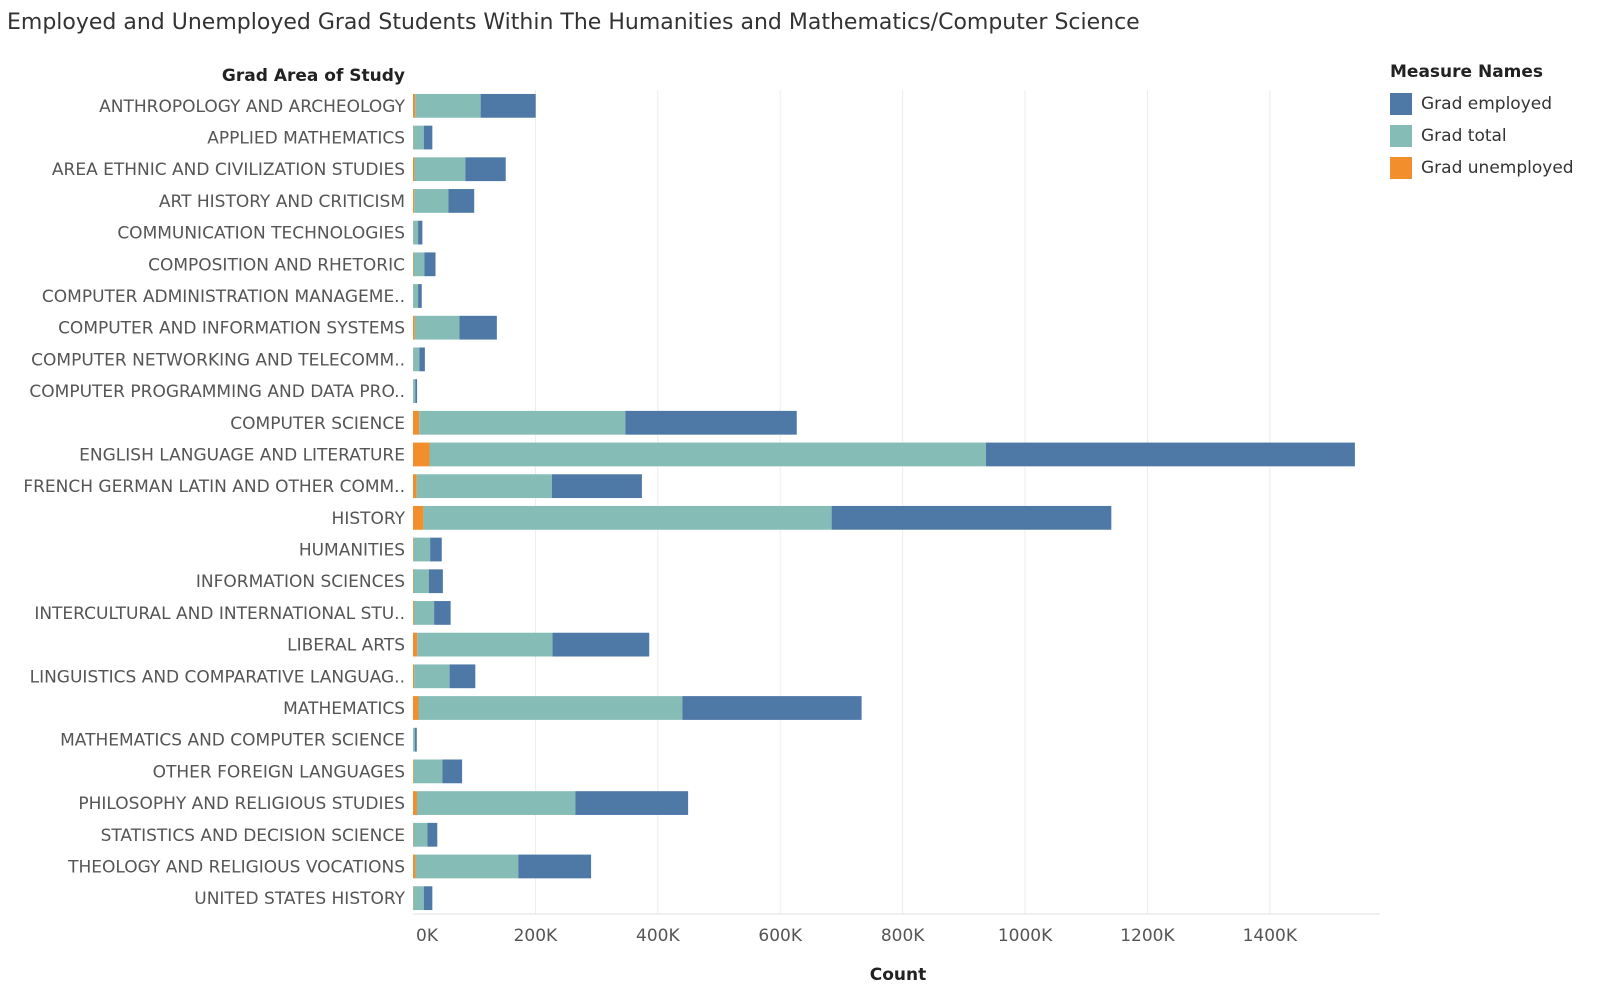 This screenshot has height=991, width=1600. I want to click on row-label: PHILOSOPHY AND RELIGIOUS STUDIES, so click(241, 804).